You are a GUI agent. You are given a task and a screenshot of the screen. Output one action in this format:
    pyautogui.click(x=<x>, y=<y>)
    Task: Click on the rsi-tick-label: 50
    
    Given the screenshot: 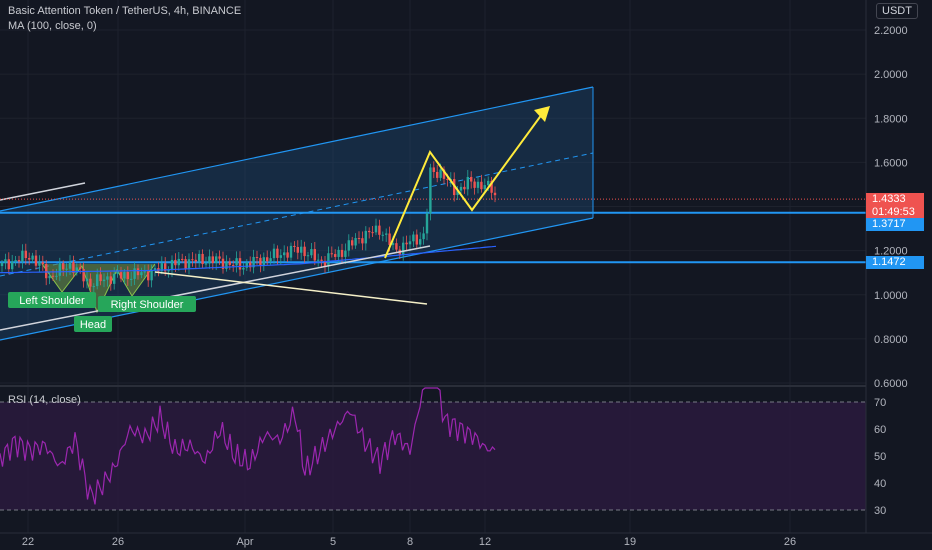 What is the action you would take?
    pyautogui.click(x=880, y=457)
    